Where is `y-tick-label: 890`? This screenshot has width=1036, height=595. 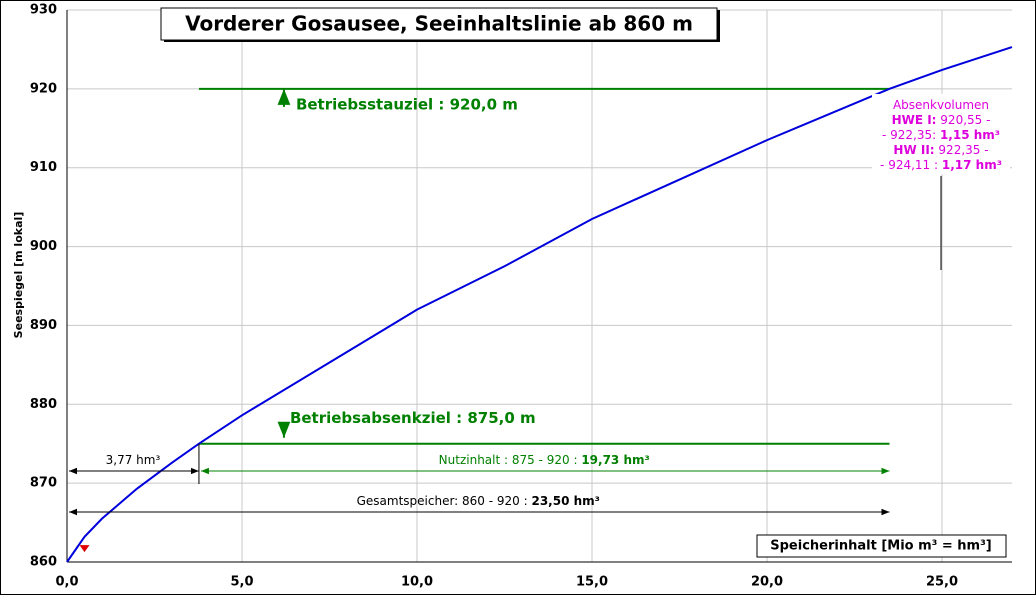
y-tick-label: 890 is located at coordinates (43, 325).